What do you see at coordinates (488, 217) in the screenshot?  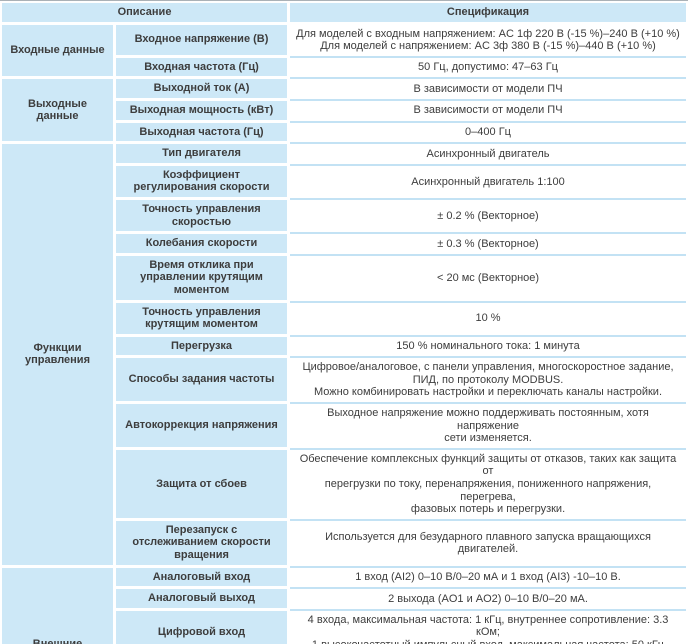 I see `specification-cell: ± 0.2 % (Векторное)` at bounding box center [488, 217].